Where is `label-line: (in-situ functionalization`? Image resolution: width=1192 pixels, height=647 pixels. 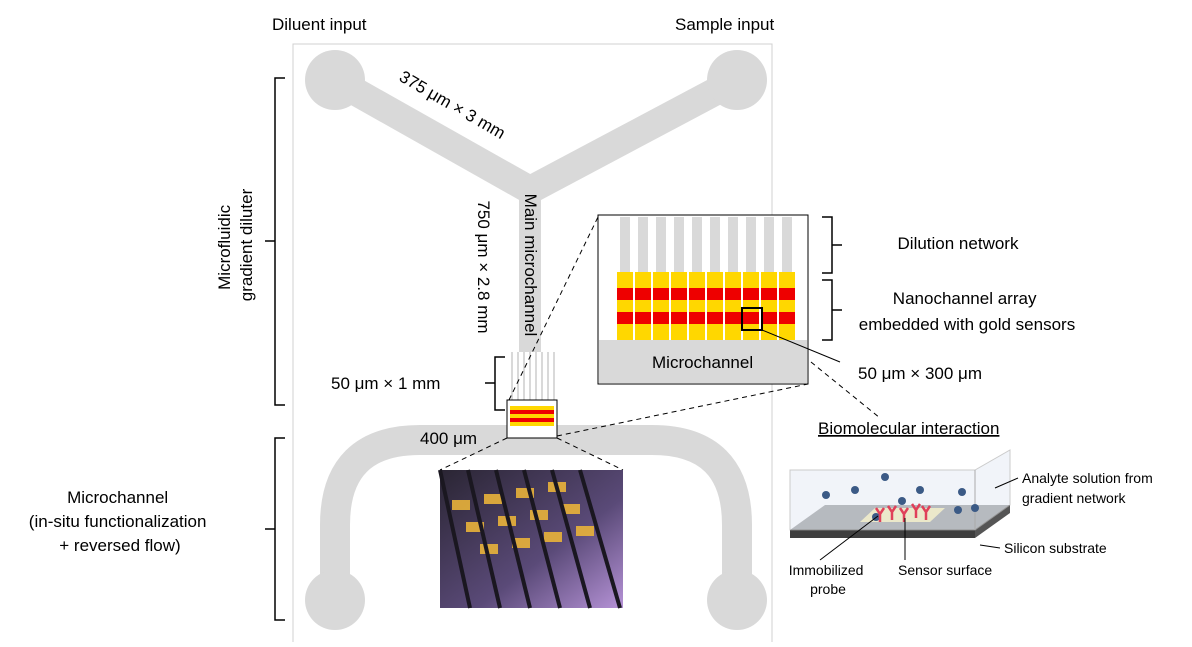
label-line: (in-situ functionalization is located at coordinates (118, 521).